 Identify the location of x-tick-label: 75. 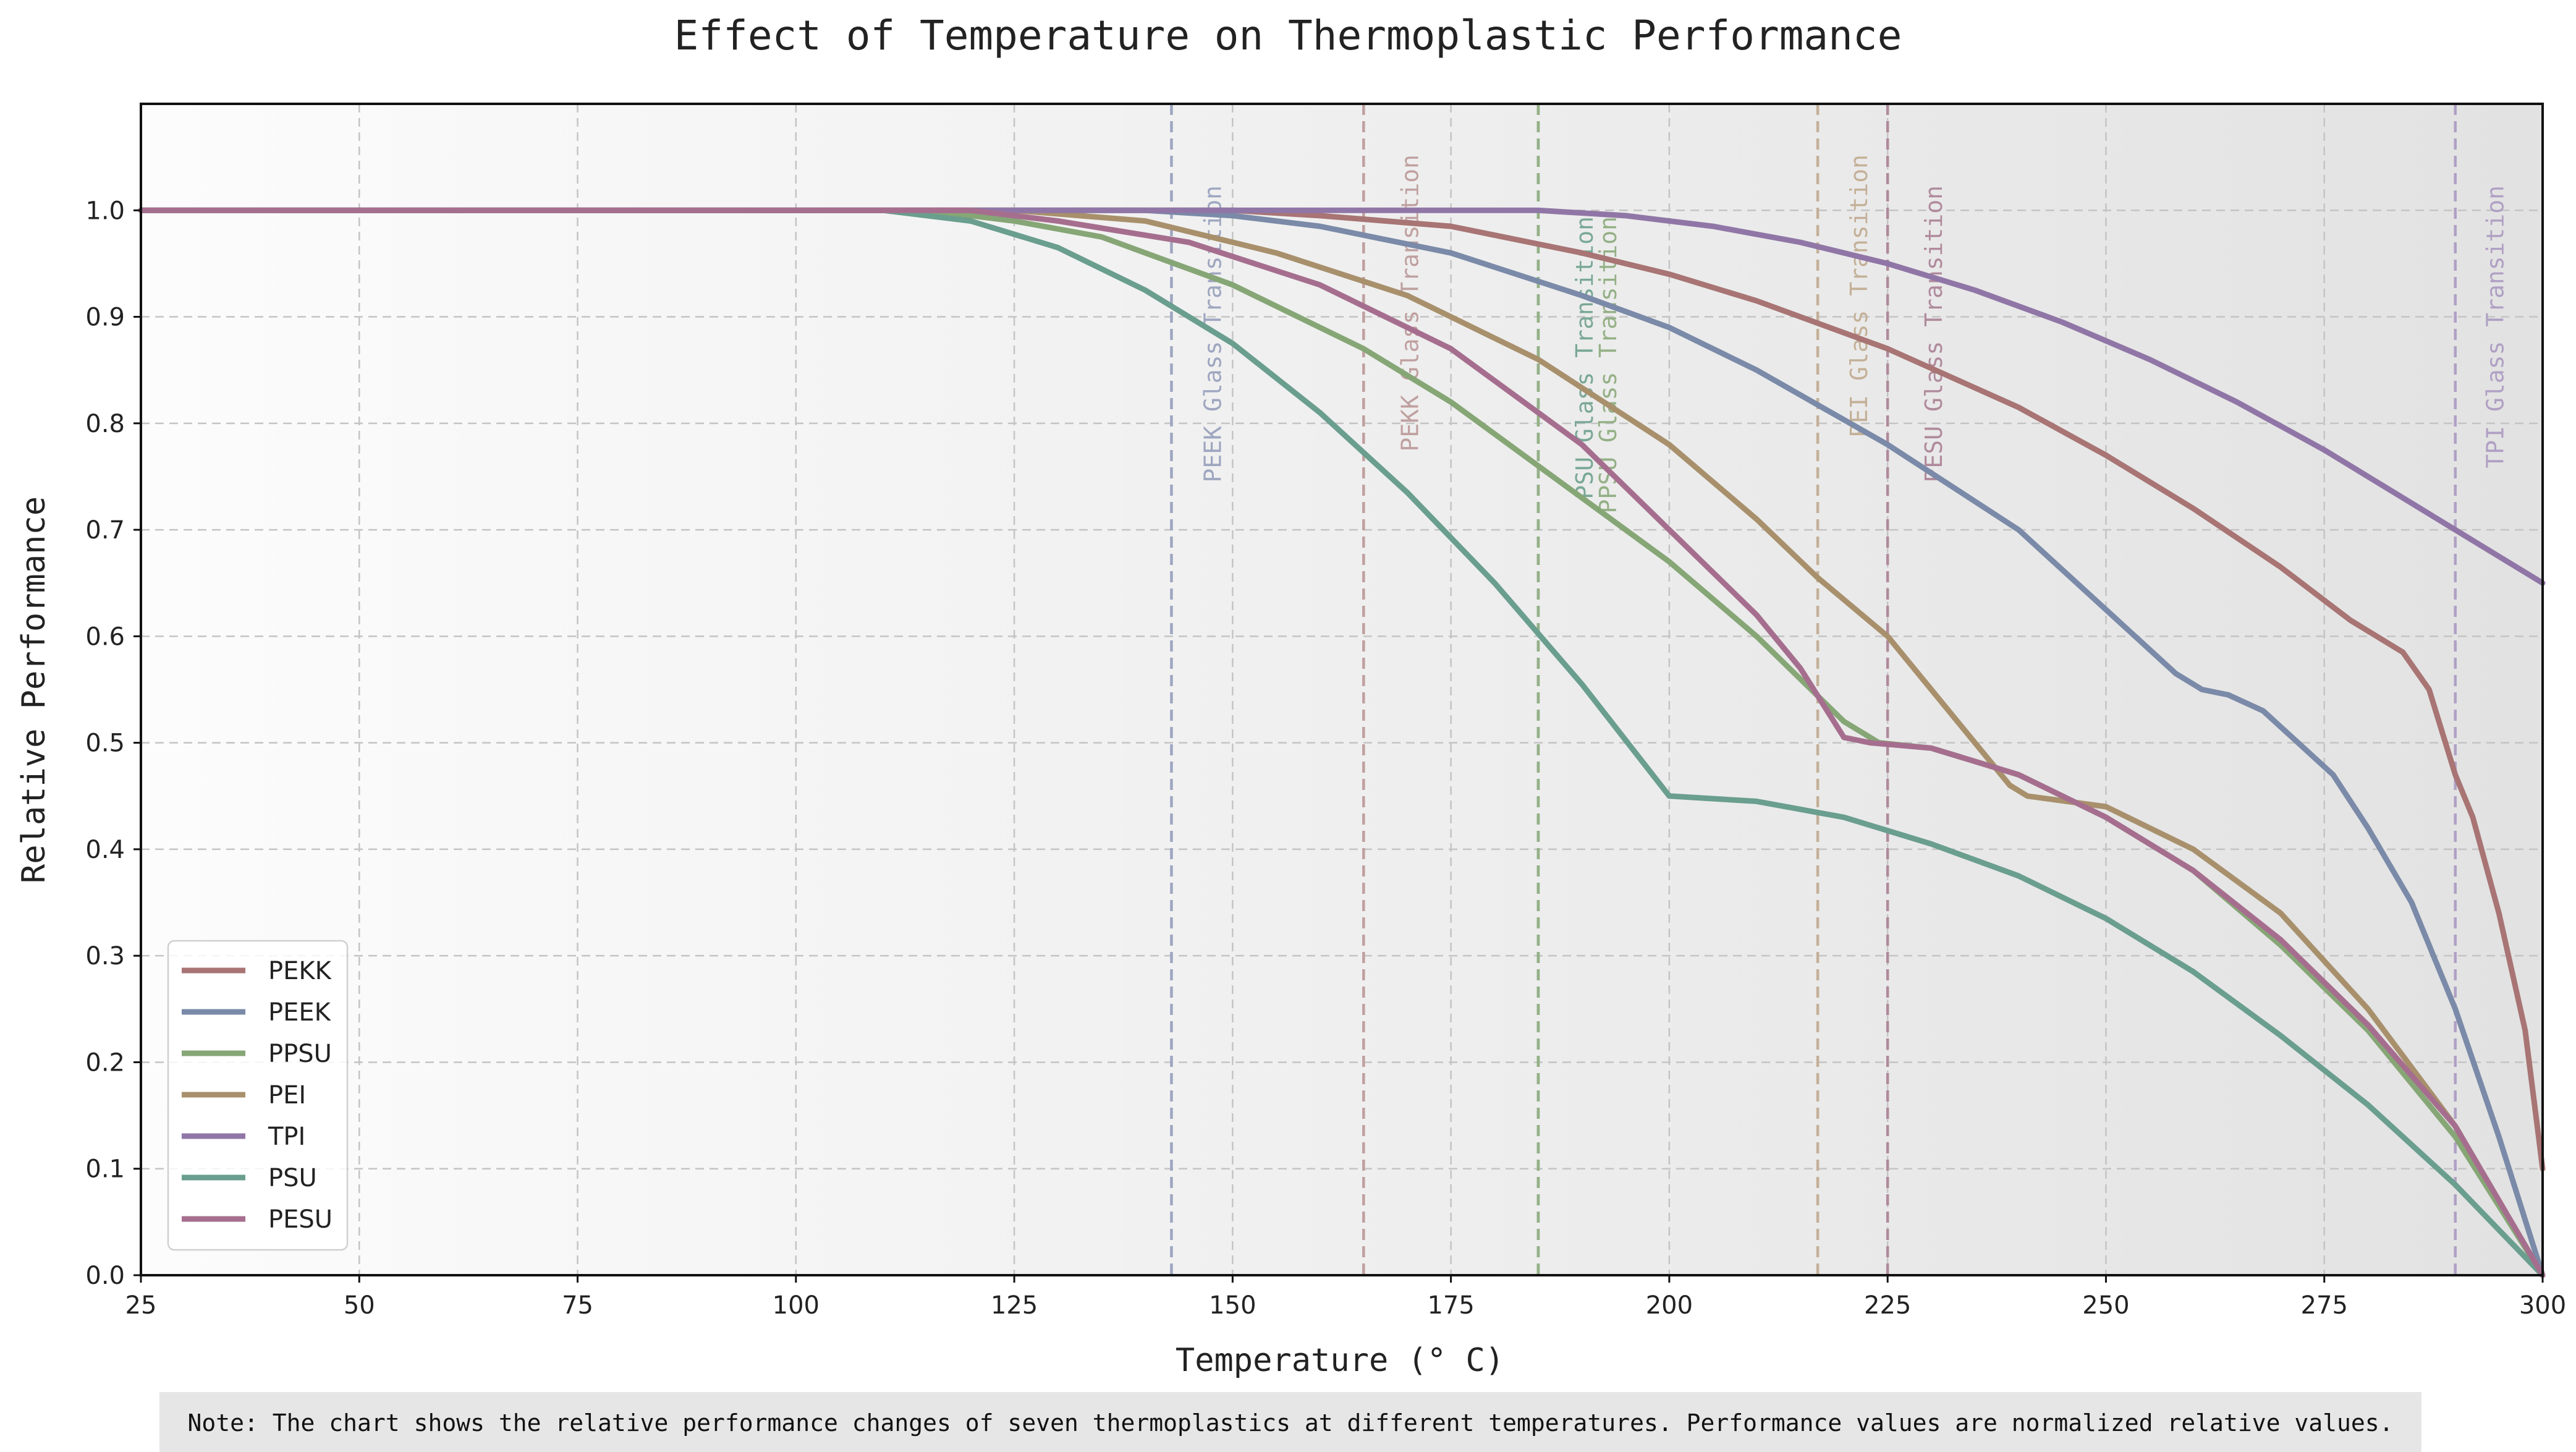
(577, 1305).